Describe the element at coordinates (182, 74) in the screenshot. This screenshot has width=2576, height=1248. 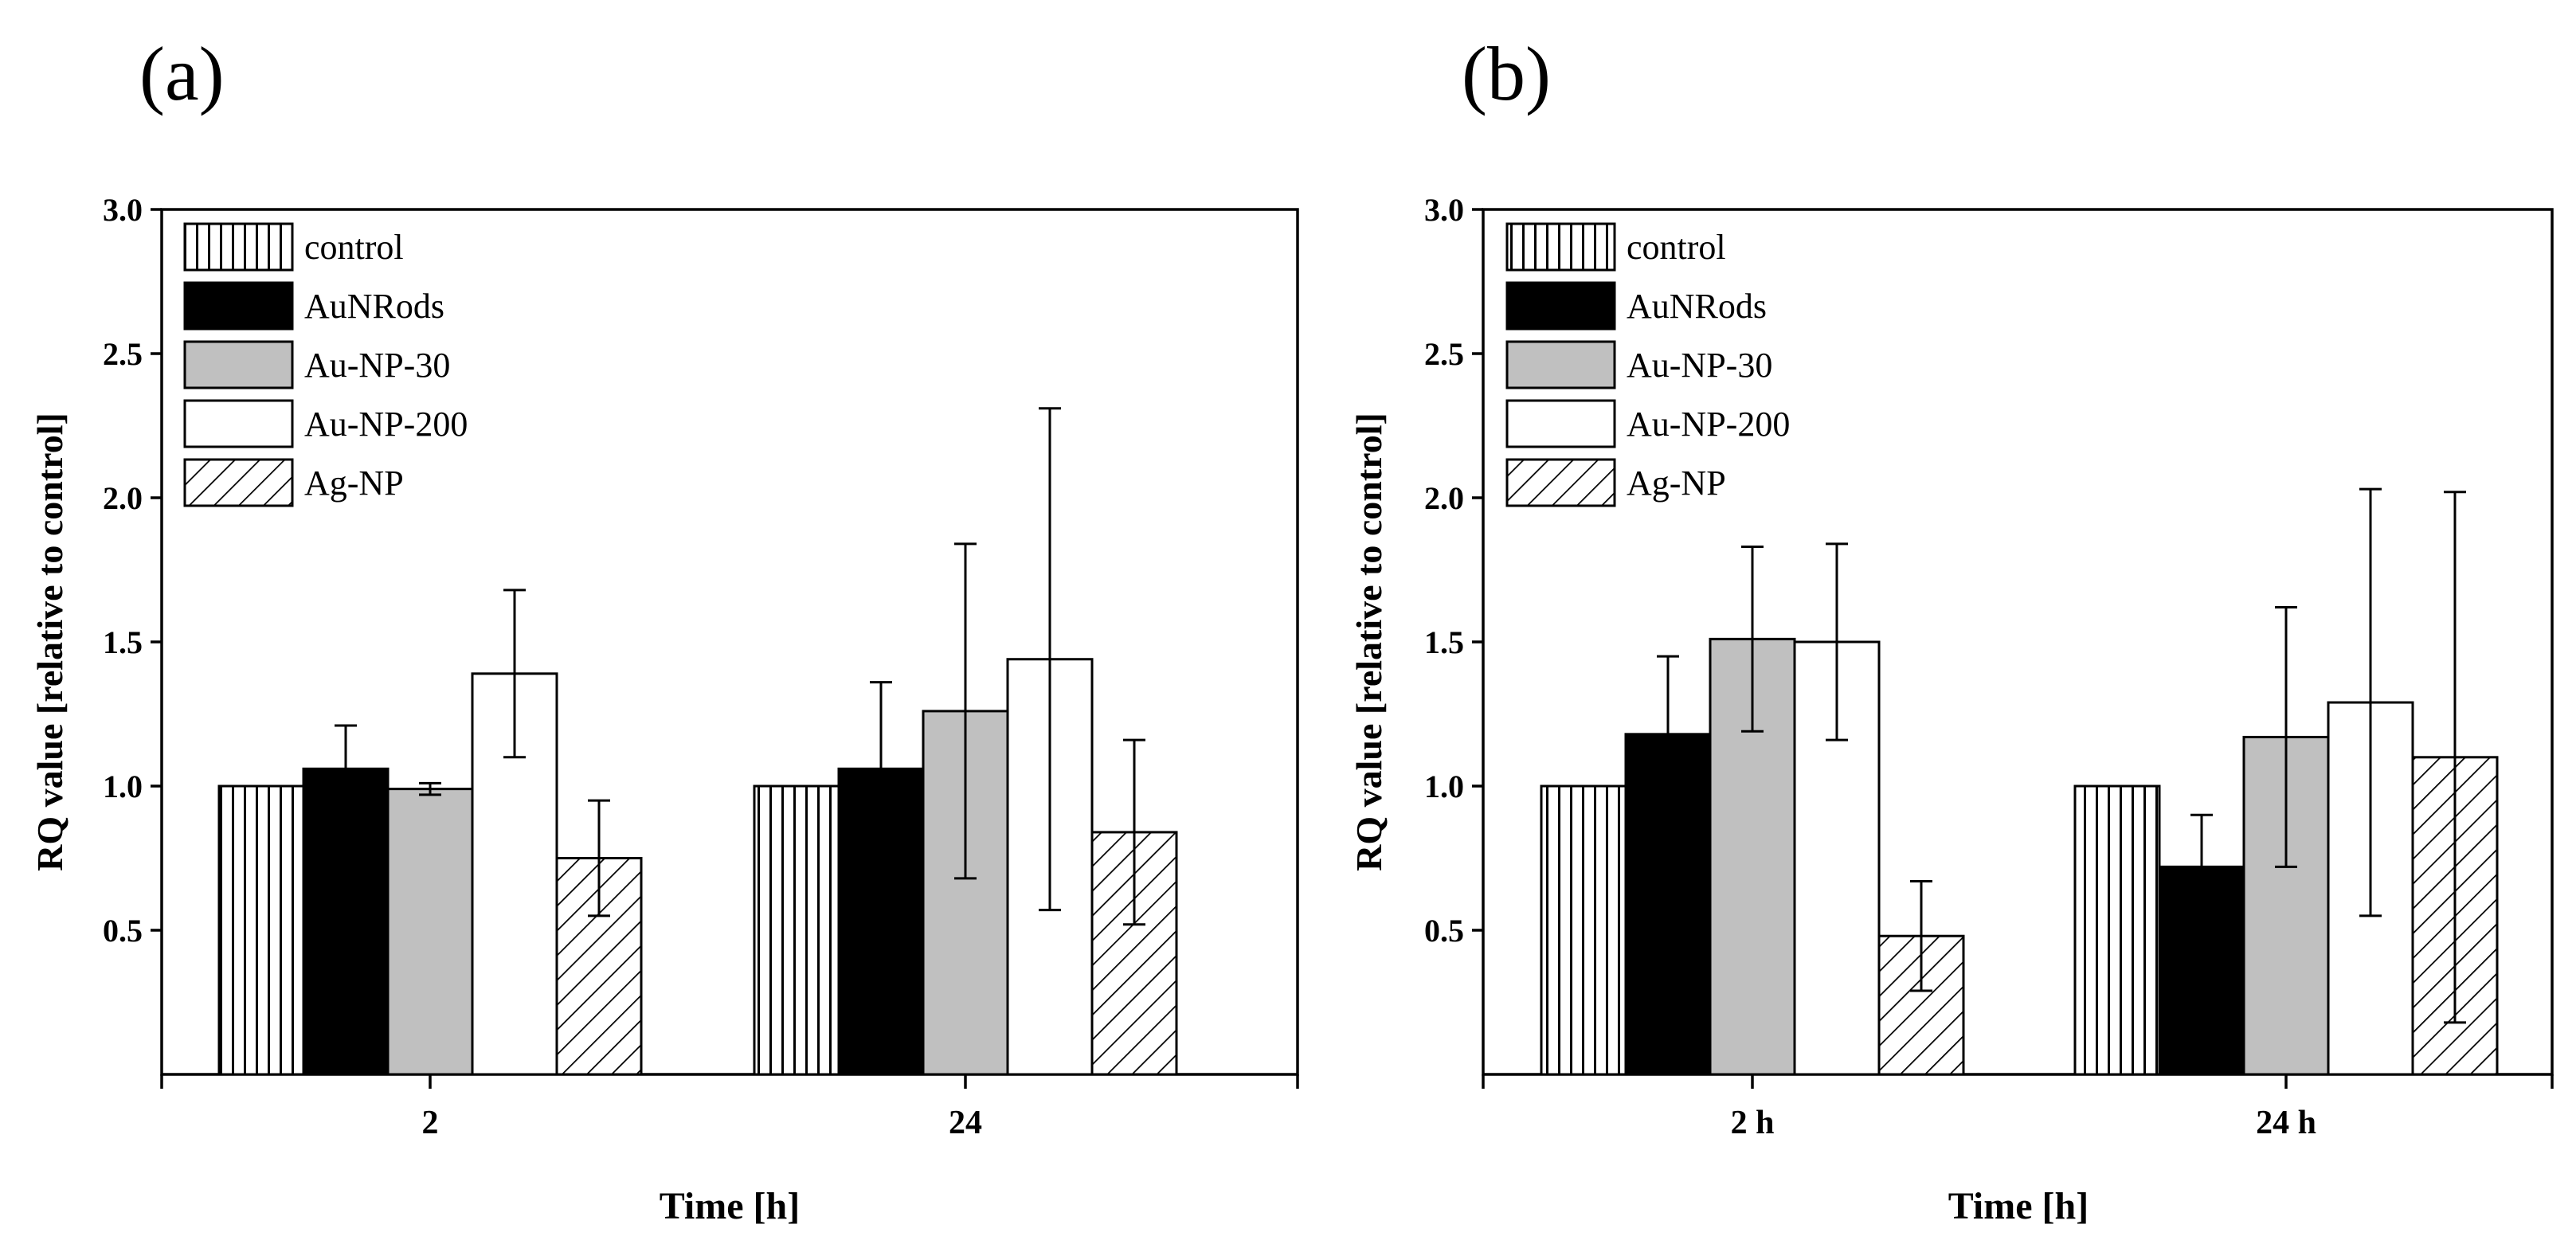
I see `panel-label: (a)` at that location.